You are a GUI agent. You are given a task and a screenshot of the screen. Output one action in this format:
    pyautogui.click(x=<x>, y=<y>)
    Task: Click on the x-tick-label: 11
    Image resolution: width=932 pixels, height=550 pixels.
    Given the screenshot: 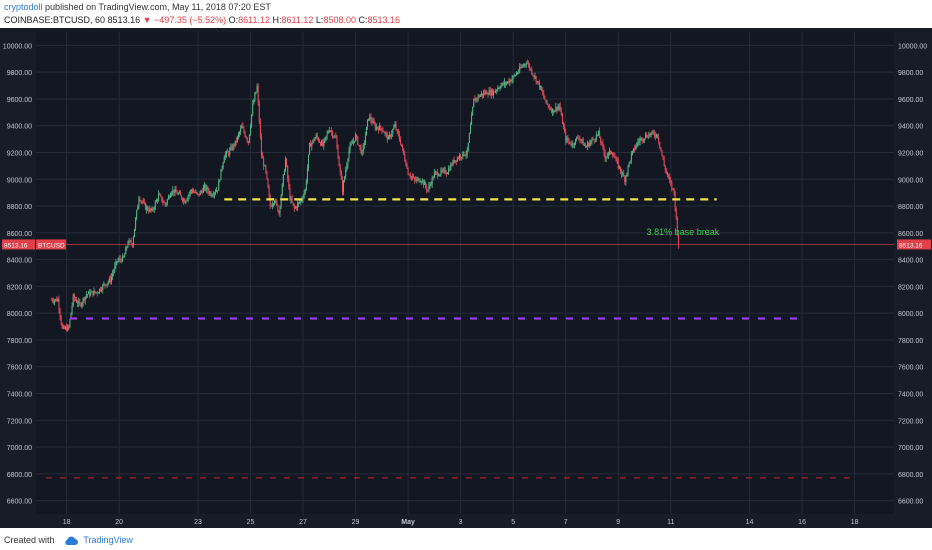 What is the action you would take?
    pyautogui.click(x=670, y=522)
    